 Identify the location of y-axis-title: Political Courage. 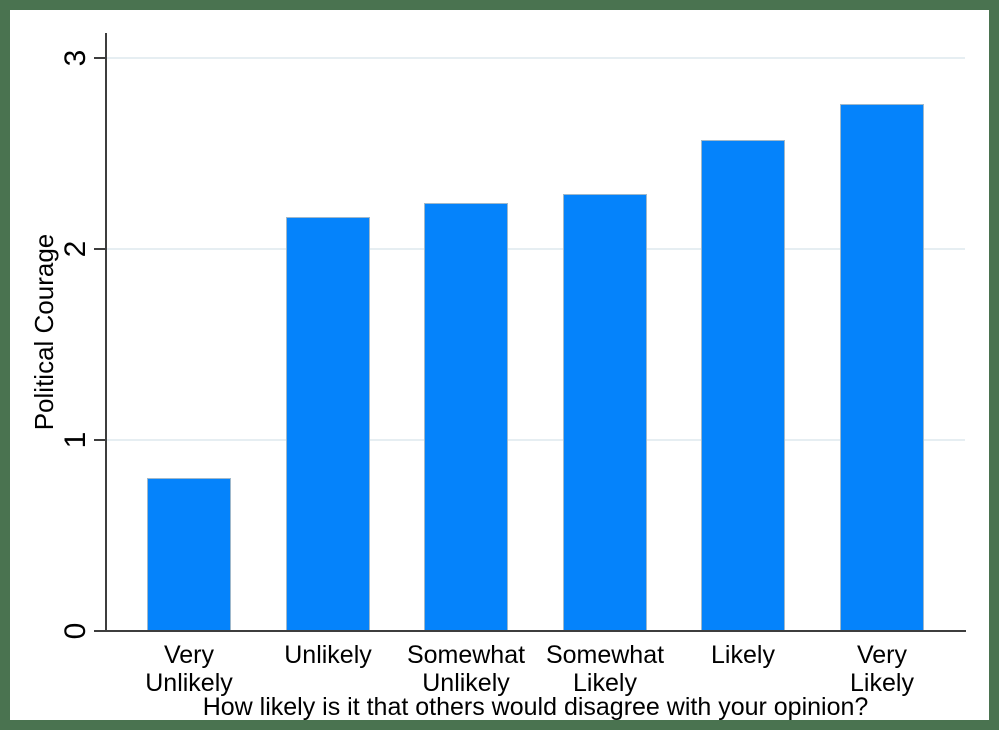
(44, 332).